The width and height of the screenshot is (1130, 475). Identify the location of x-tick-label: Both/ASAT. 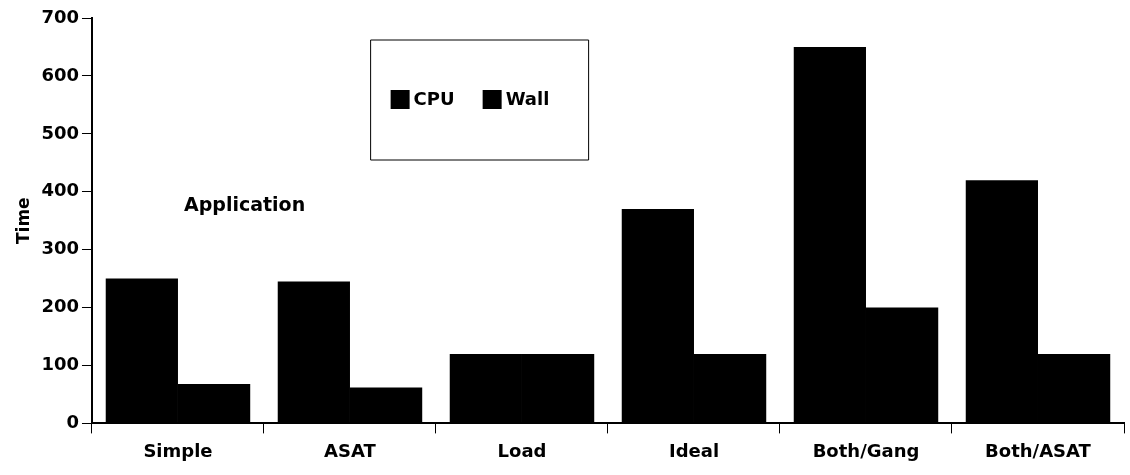
(1038, 450).